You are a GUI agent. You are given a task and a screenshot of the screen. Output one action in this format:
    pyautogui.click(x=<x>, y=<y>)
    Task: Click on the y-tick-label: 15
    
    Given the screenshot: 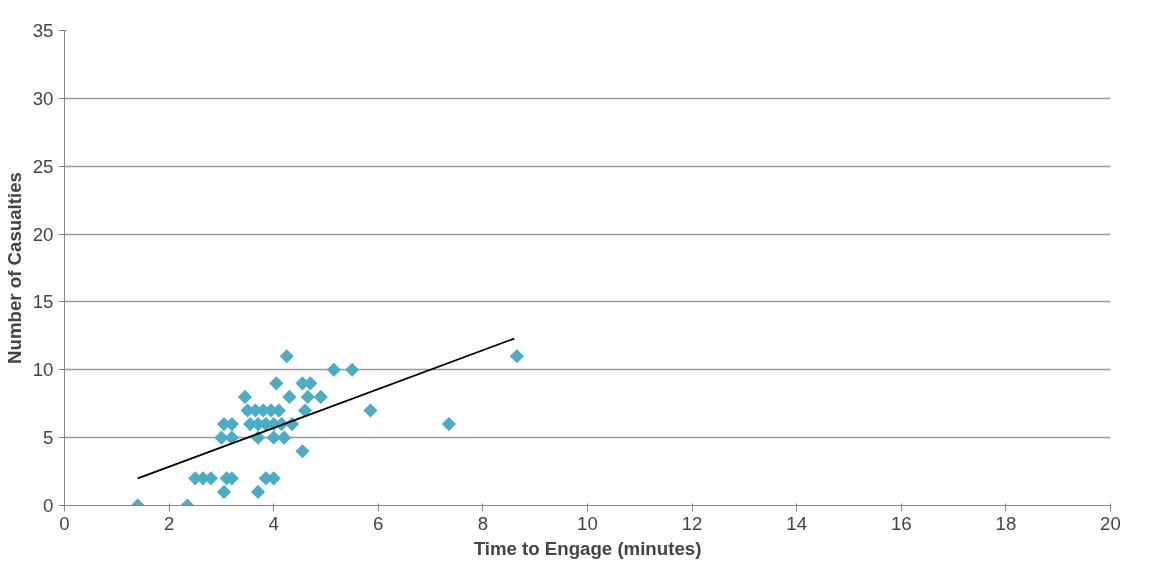 What is the action you would take?
    pyautogui.click(x=43, y=302)
    